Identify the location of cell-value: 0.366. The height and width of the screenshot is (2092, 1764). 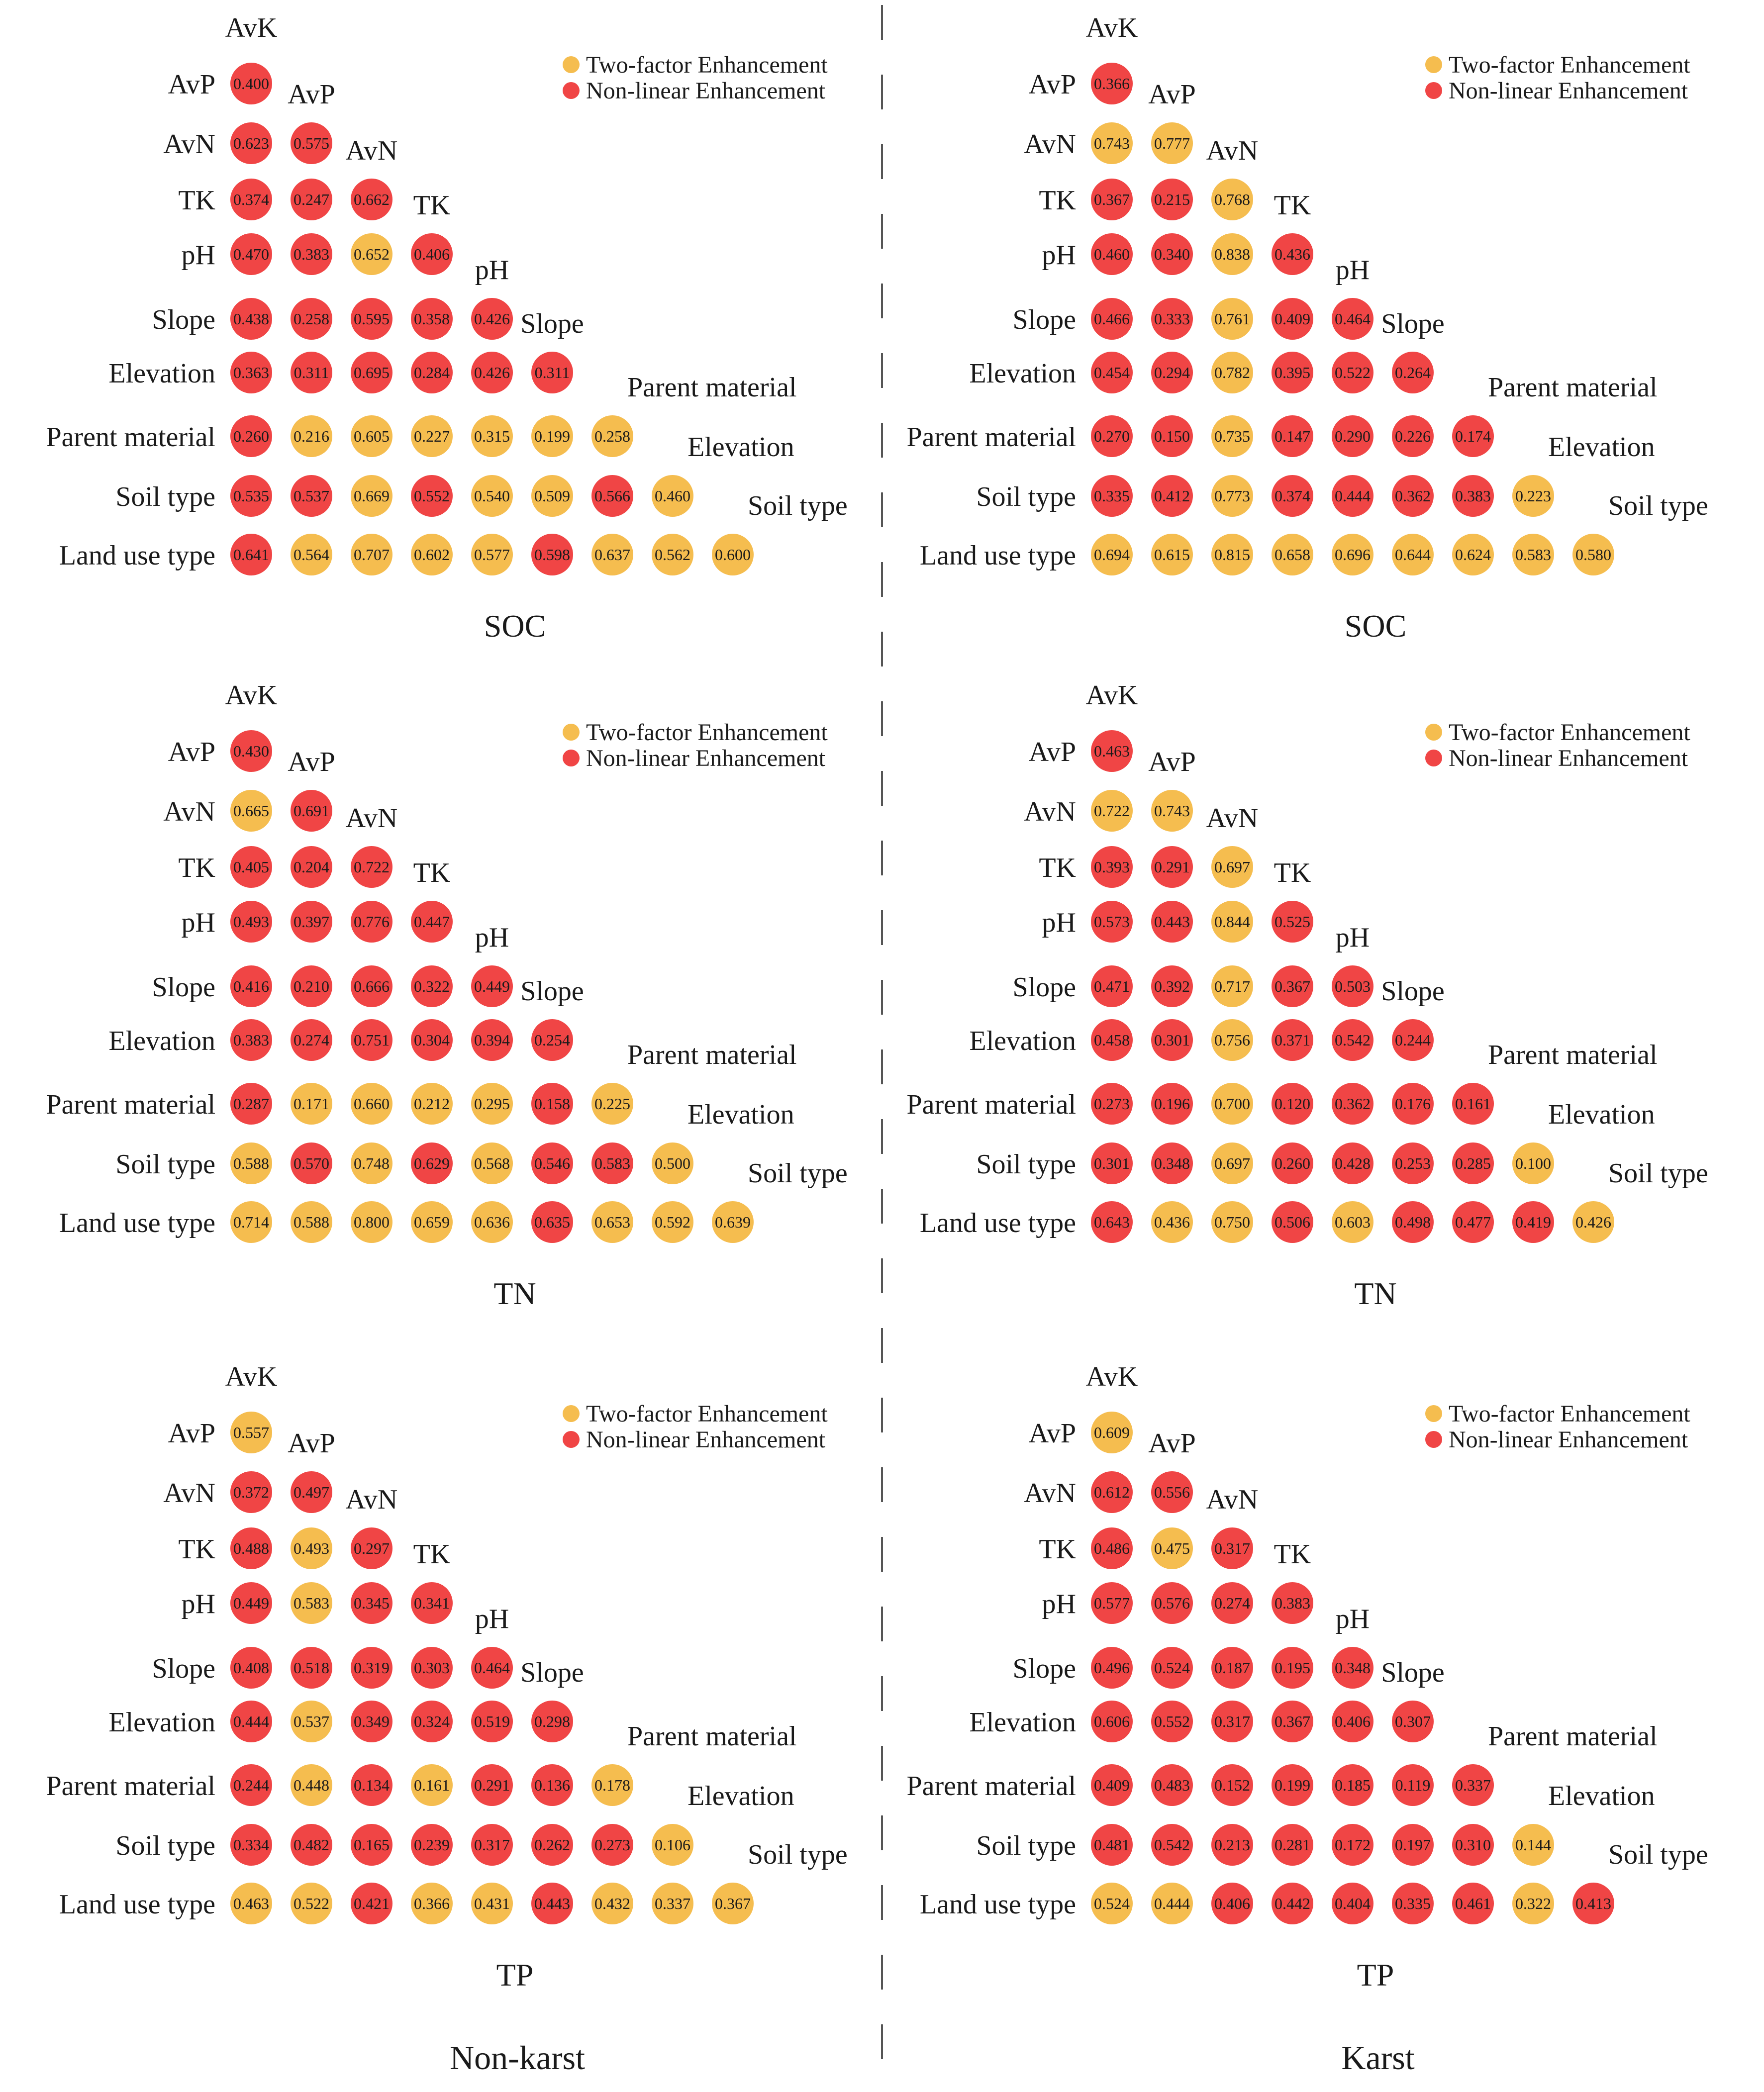
(432, 1903).